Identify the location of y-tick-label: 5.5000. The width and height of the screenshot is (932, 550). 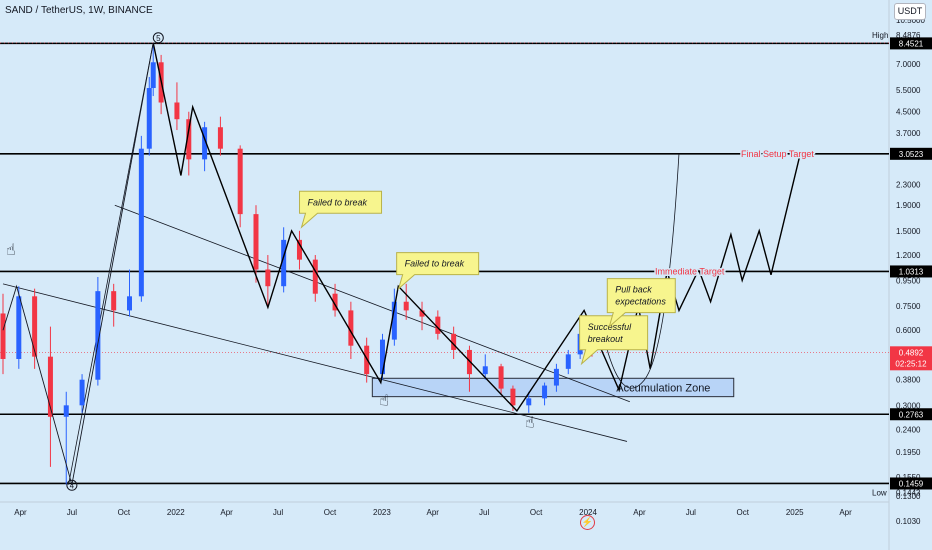
(908, 90).